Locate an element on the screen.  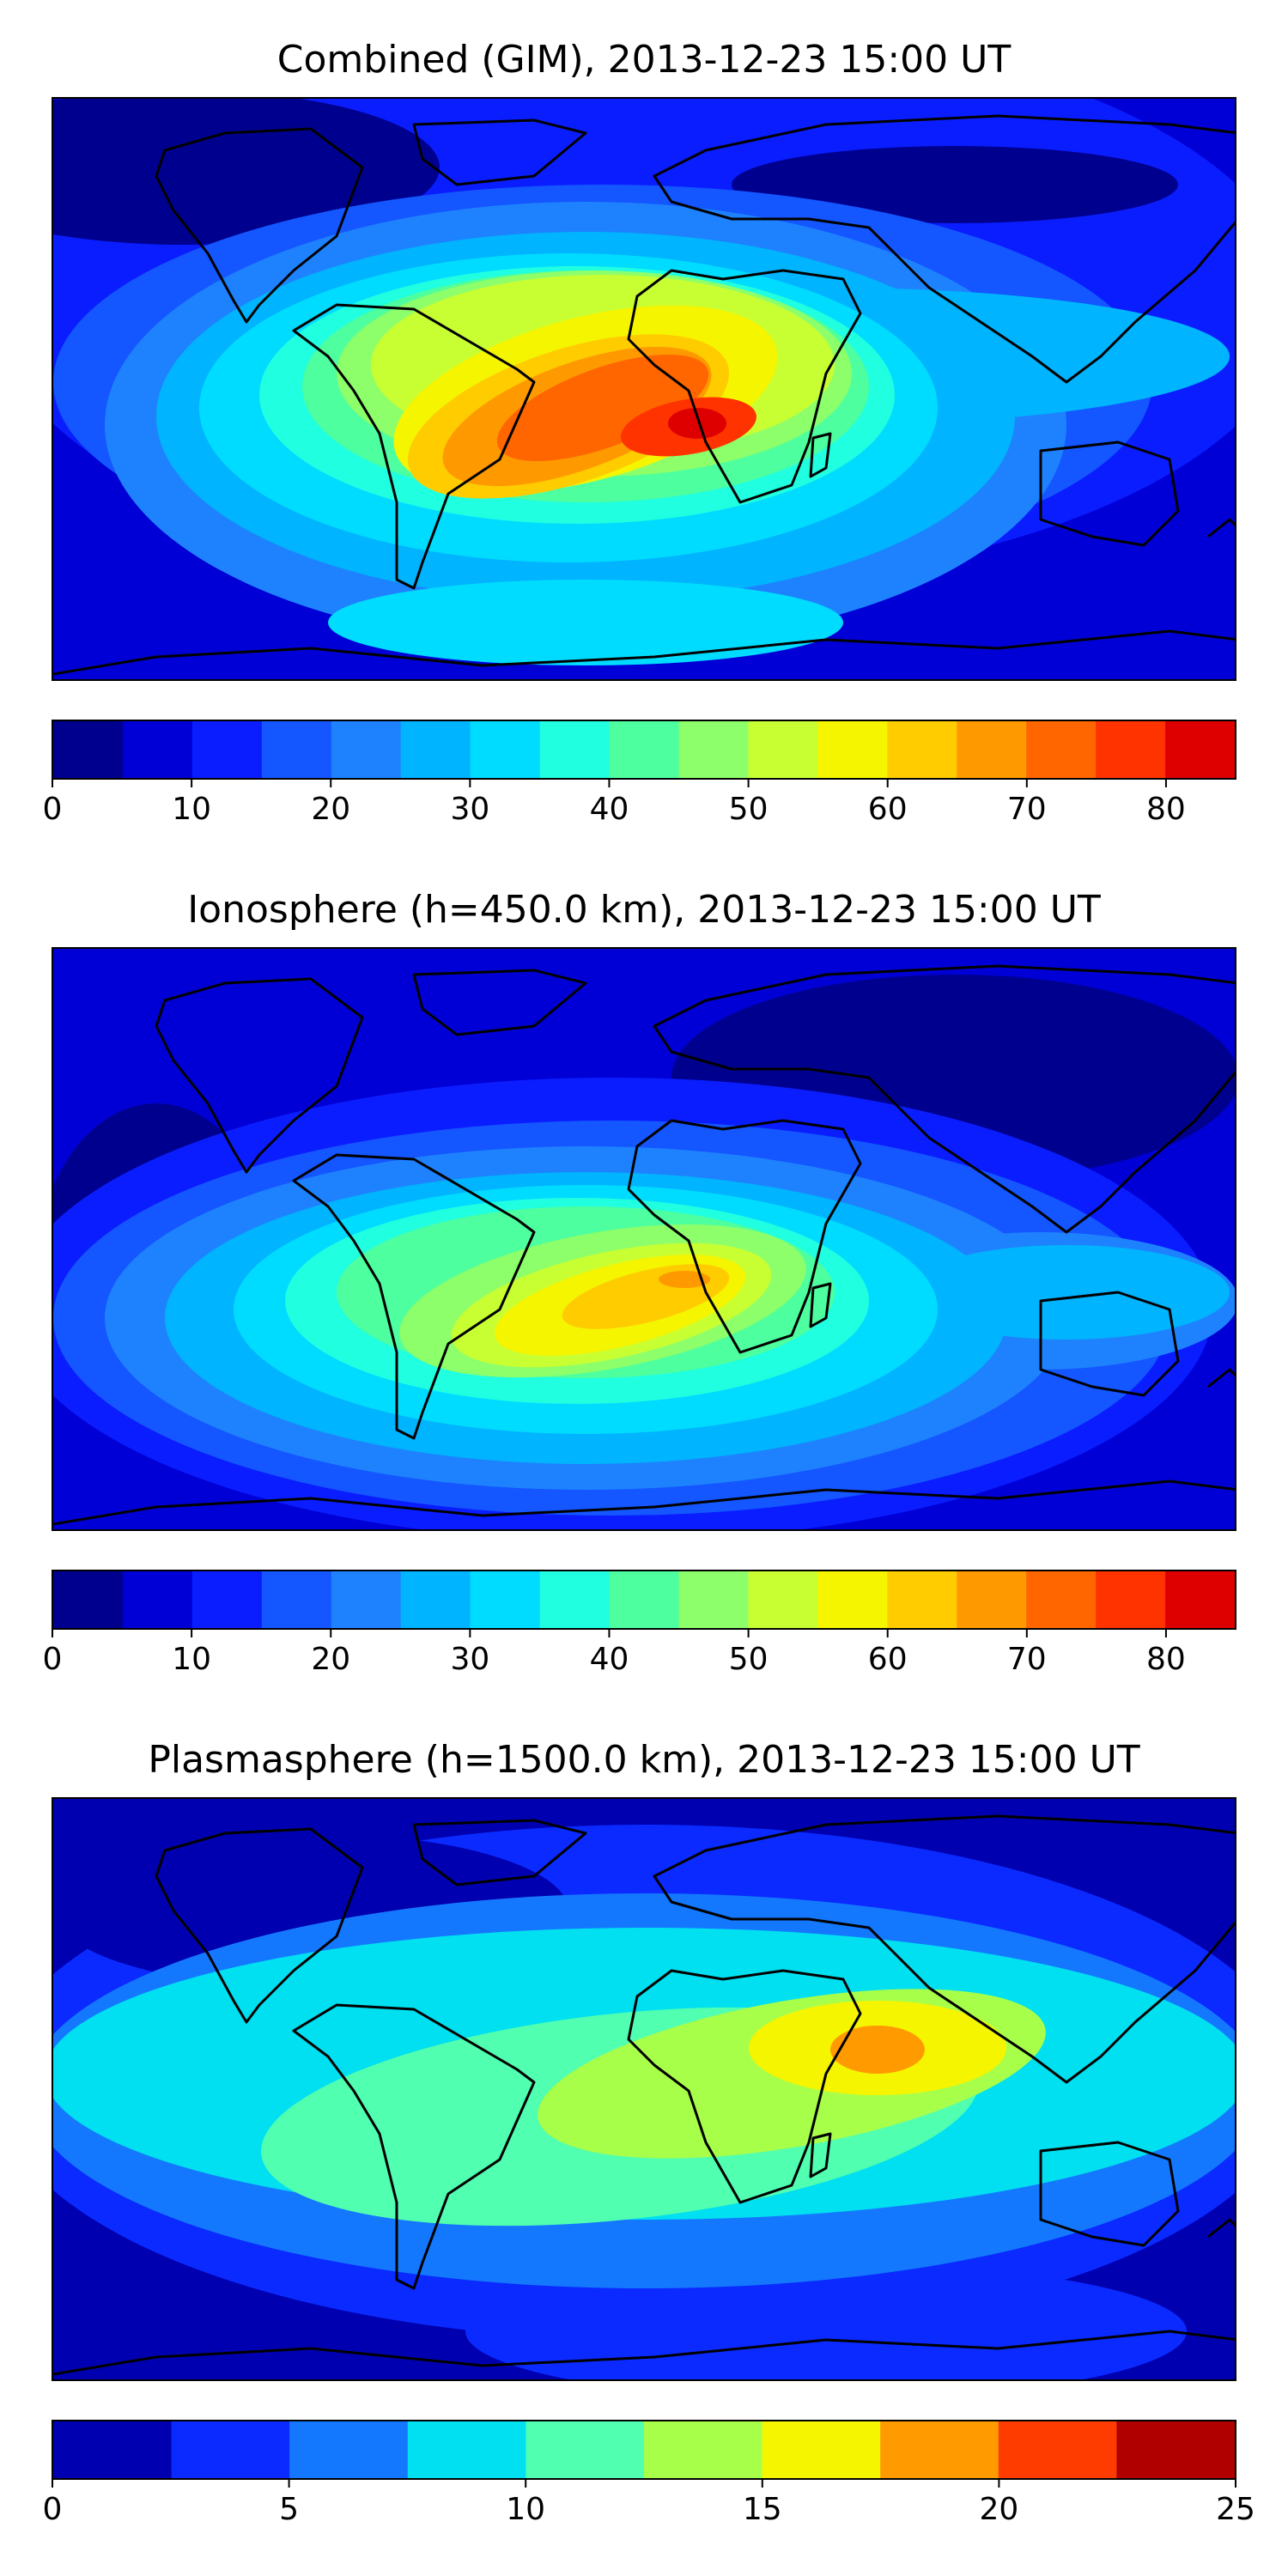
panel-1-colorbar-ticks: 0 10 20 30 40 50 60 70 80 is located at coordinates (640, 806).